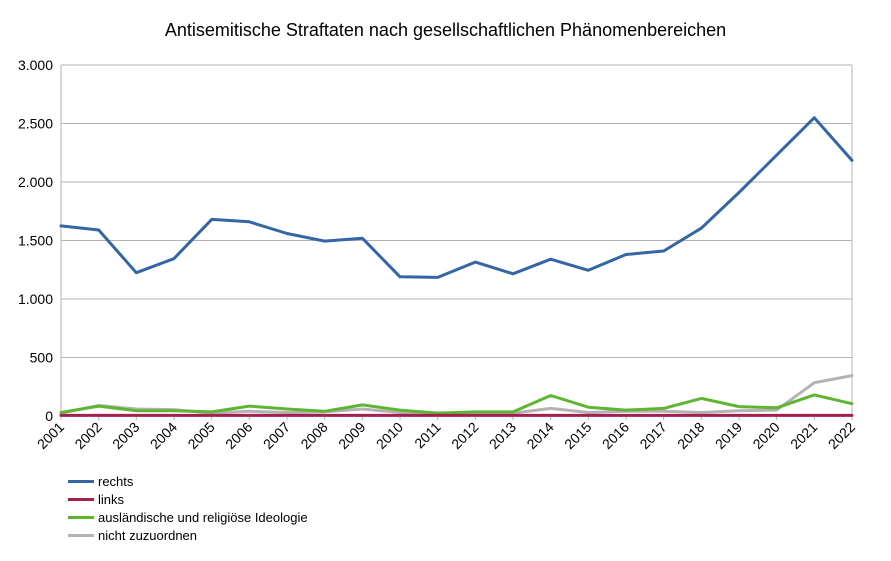 The image size is (891, 561). I want to click on x-tick-label: 2004, so click(163, 435).